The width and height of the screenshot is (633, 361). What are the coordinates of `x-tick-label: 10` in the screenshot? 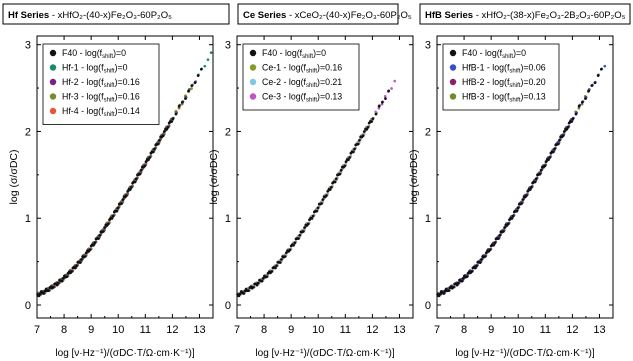 It's located at (318, 330).